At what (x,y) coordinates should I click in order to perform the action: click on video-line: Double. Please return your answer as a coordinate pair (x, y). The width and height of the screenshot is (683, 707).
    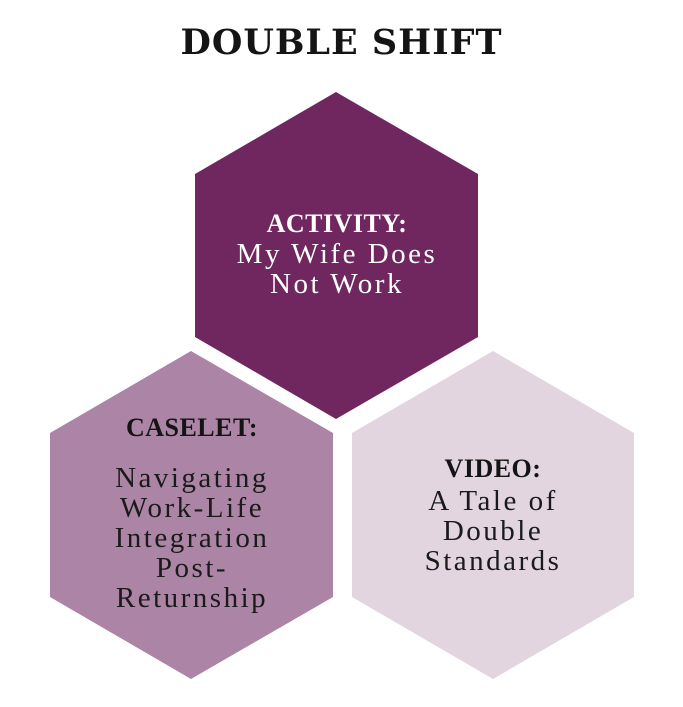
    Looking at the image, I should click on (493, 531).